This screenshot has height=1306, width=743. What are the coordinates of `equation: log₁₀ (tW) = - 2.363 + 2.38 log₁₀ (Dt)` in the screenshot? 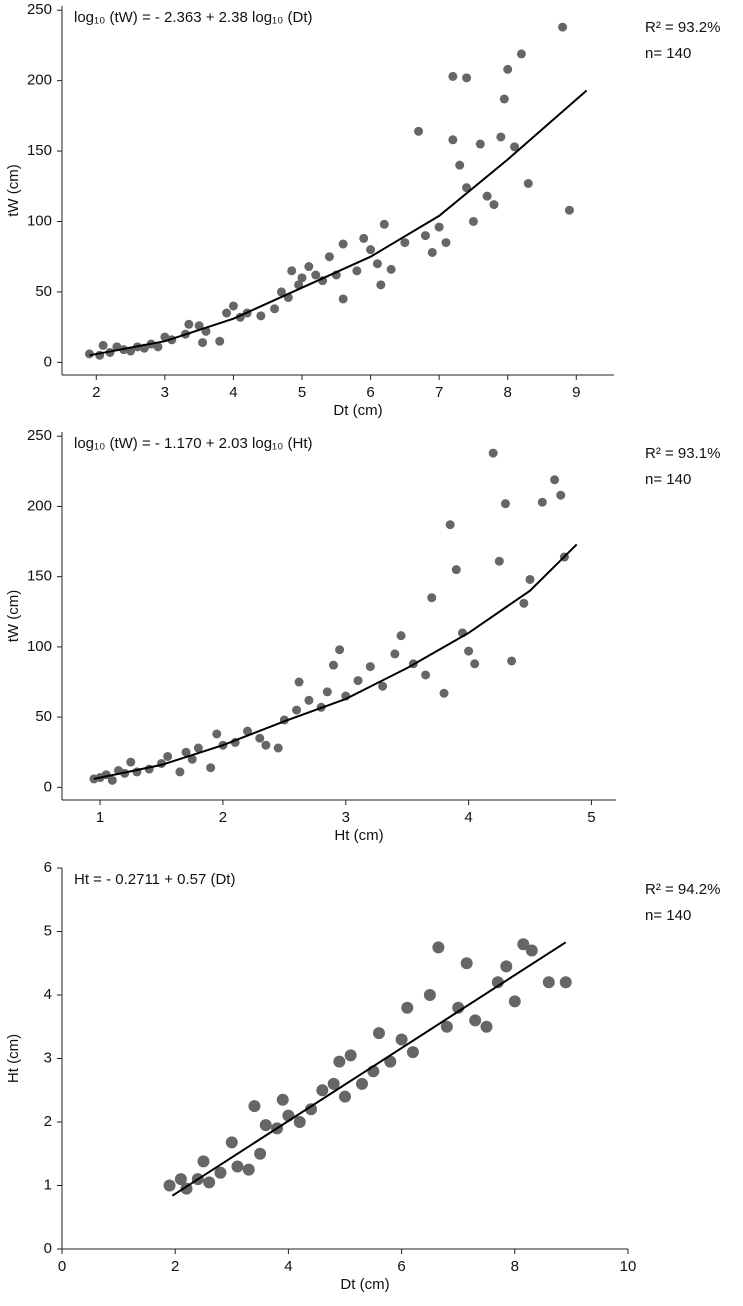 It's located at (193, 17).